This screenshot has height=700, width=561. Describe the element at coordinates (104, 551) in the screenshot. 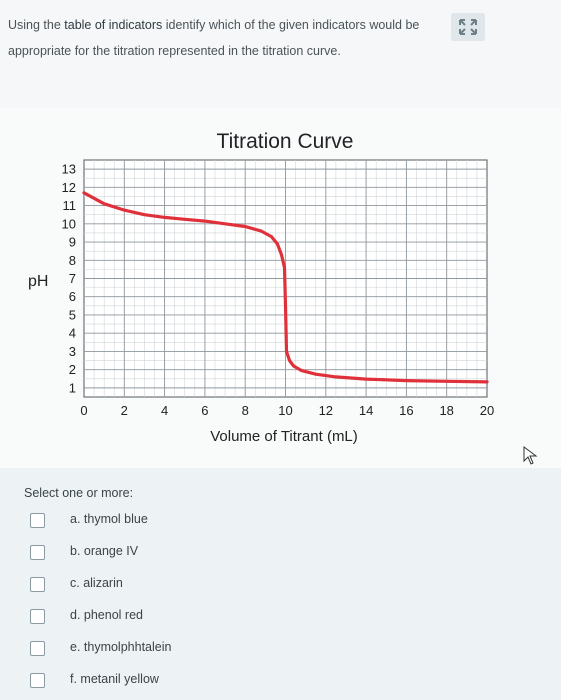

I see `option-b-label: b. orange IV` at that location.